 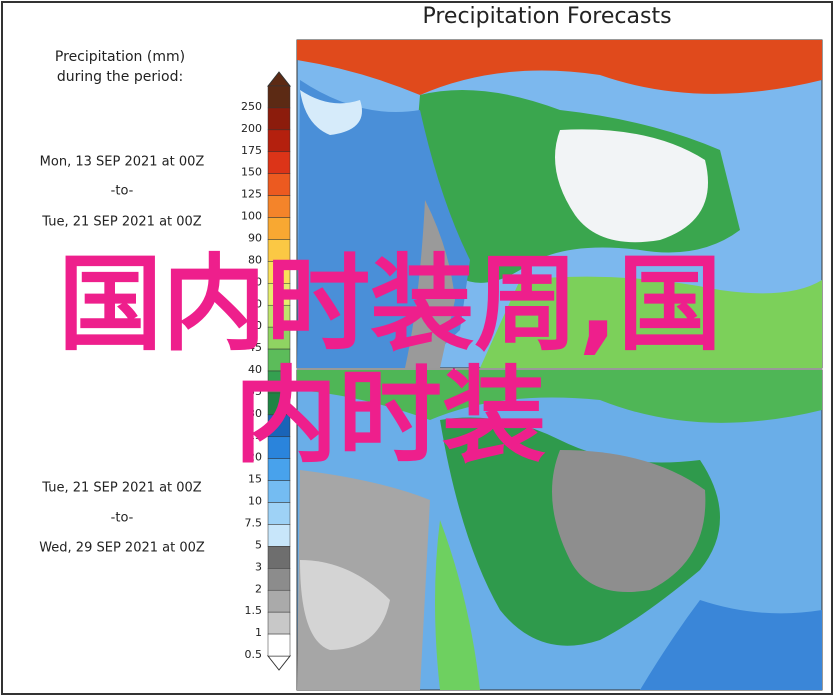 I want to click on colorbar-label: 2, so click(x=258, y=588).